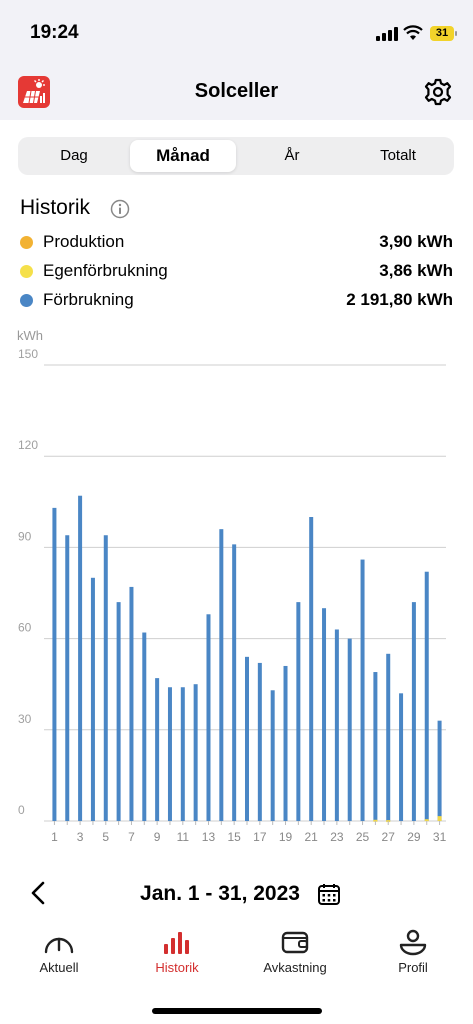 This screenshot has width=473, height=1024. Describe the element at coordinates (21, 810) in the screenshot. I see `y-tick-label: 0` at that location.